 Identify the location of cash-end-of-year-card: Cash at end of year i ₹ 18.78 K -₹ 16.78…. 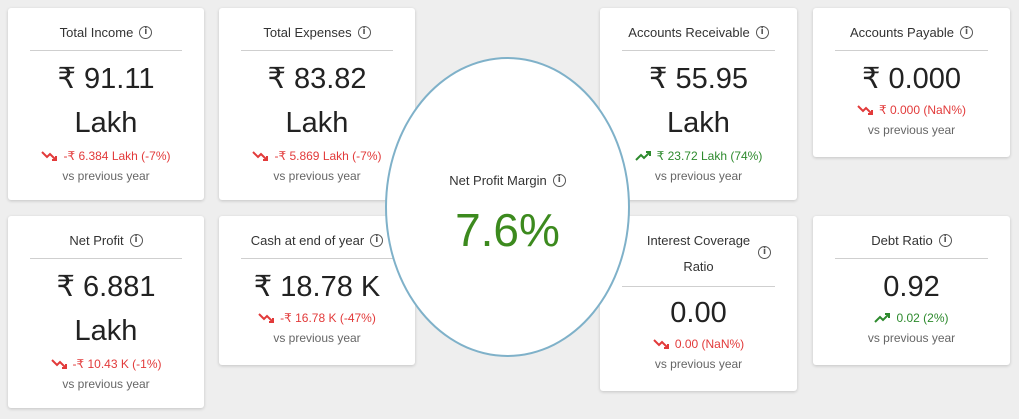
(317, 290).